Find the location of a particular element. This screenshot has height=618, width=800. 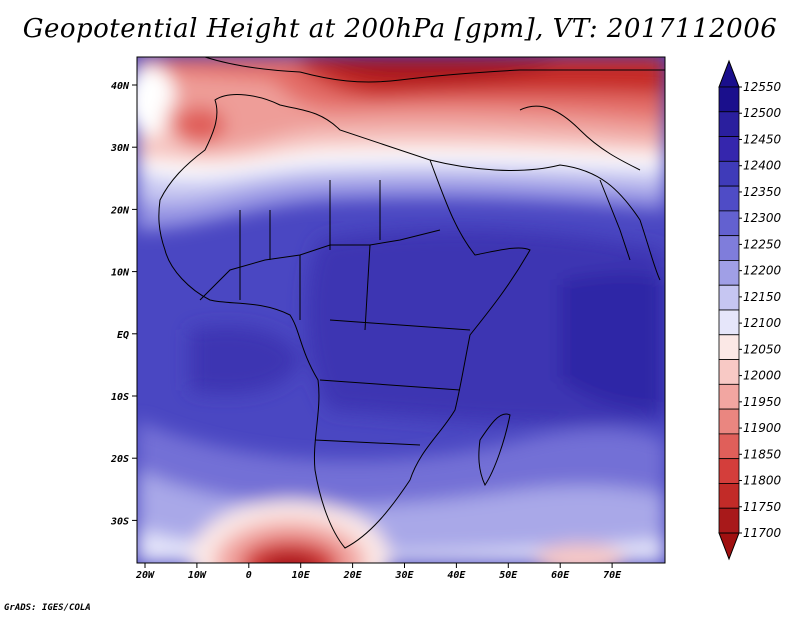

lat-tick-label: 40N is located at coordinates (120, 86).